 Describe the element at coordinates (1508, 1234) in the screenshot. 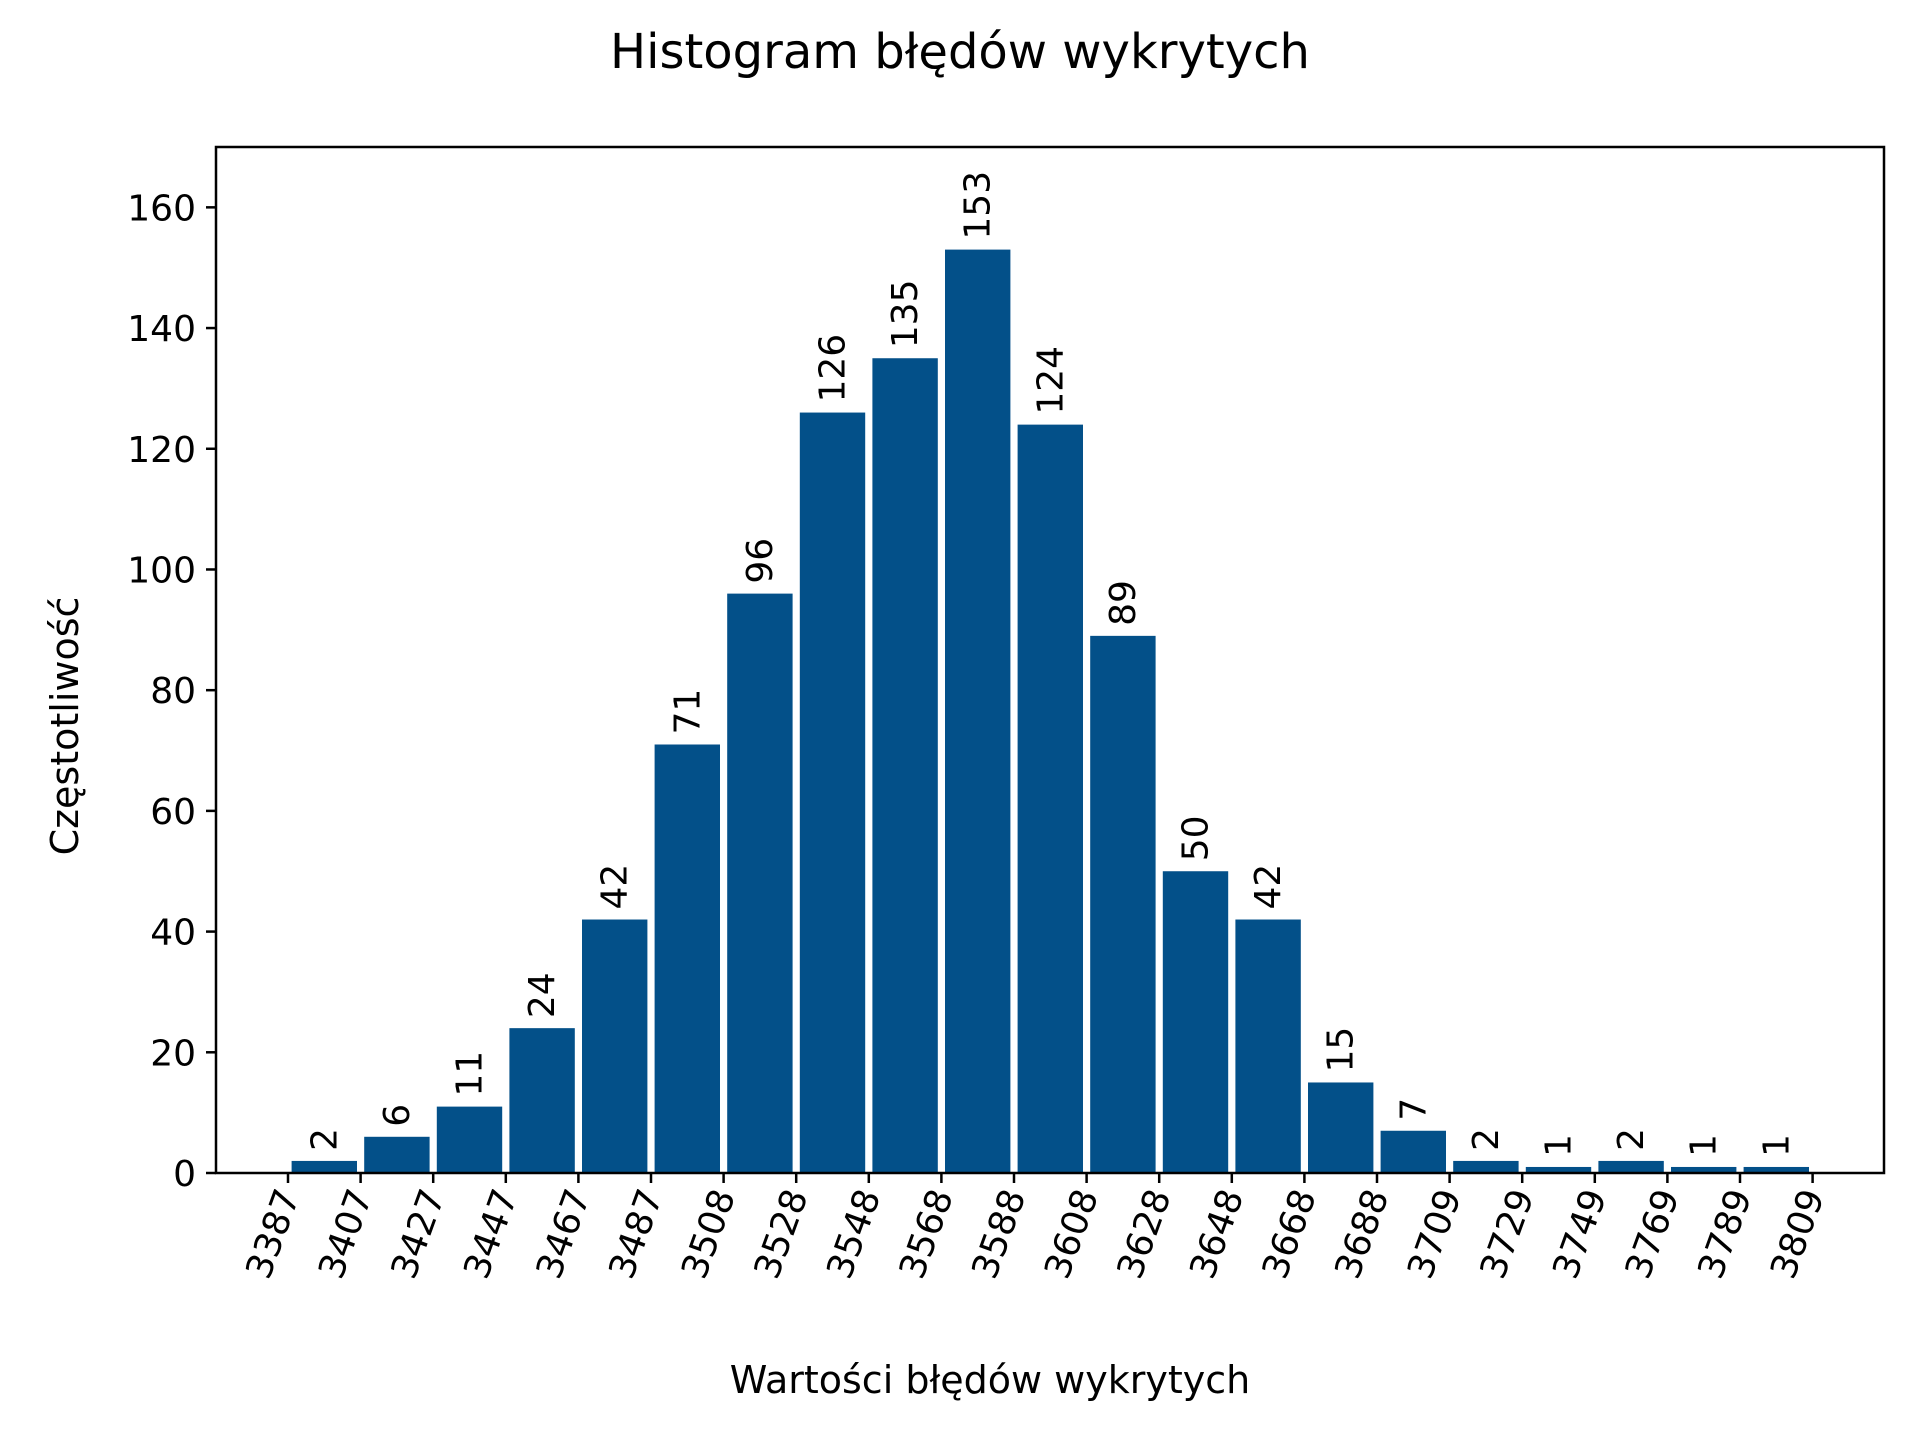

I see `x-tick-label: 3729` at that location.